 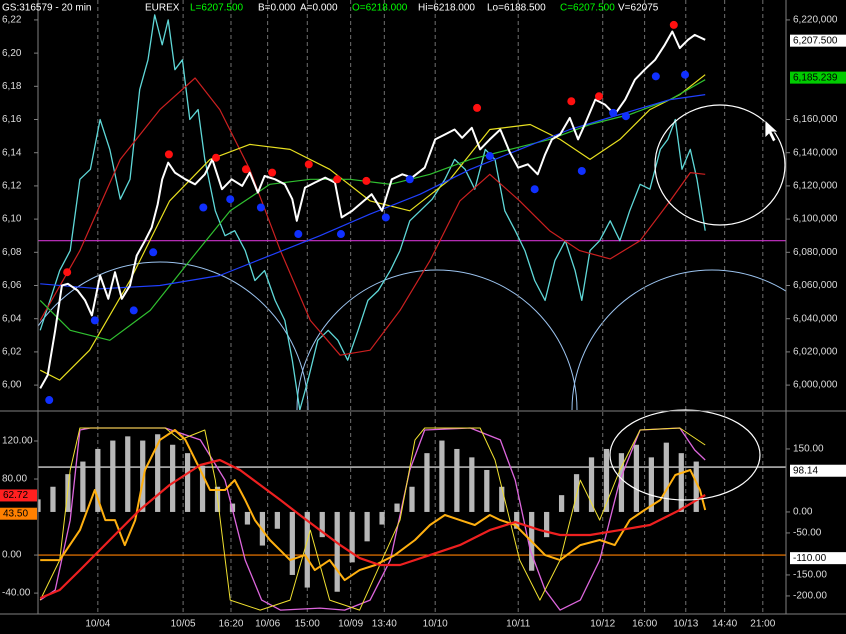 What do you see at coordinates (15, 495) in the screenshot?
I see `value-box-label: 62.72` at bounding box center [15, 495].